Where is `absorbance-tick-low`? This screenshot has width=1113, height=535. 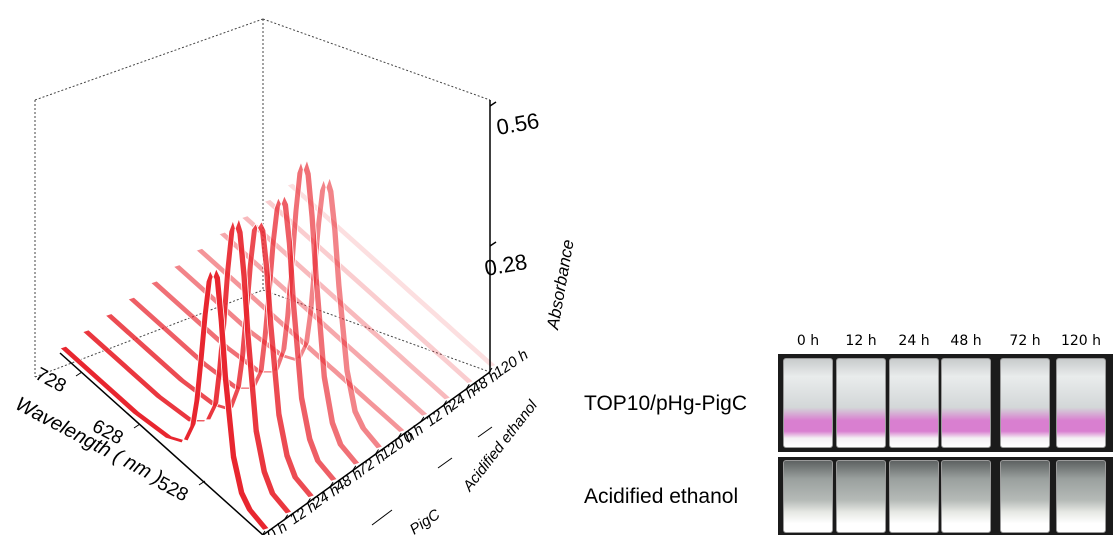
absorbance-tick-low is located at coordinates (493, 244).